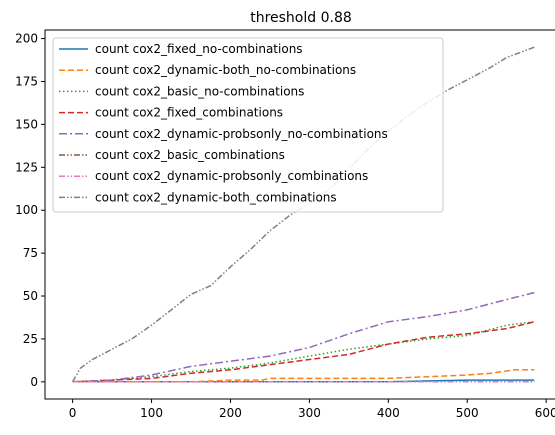  I want to click on y-tick-label: 75, so click(30, 253).